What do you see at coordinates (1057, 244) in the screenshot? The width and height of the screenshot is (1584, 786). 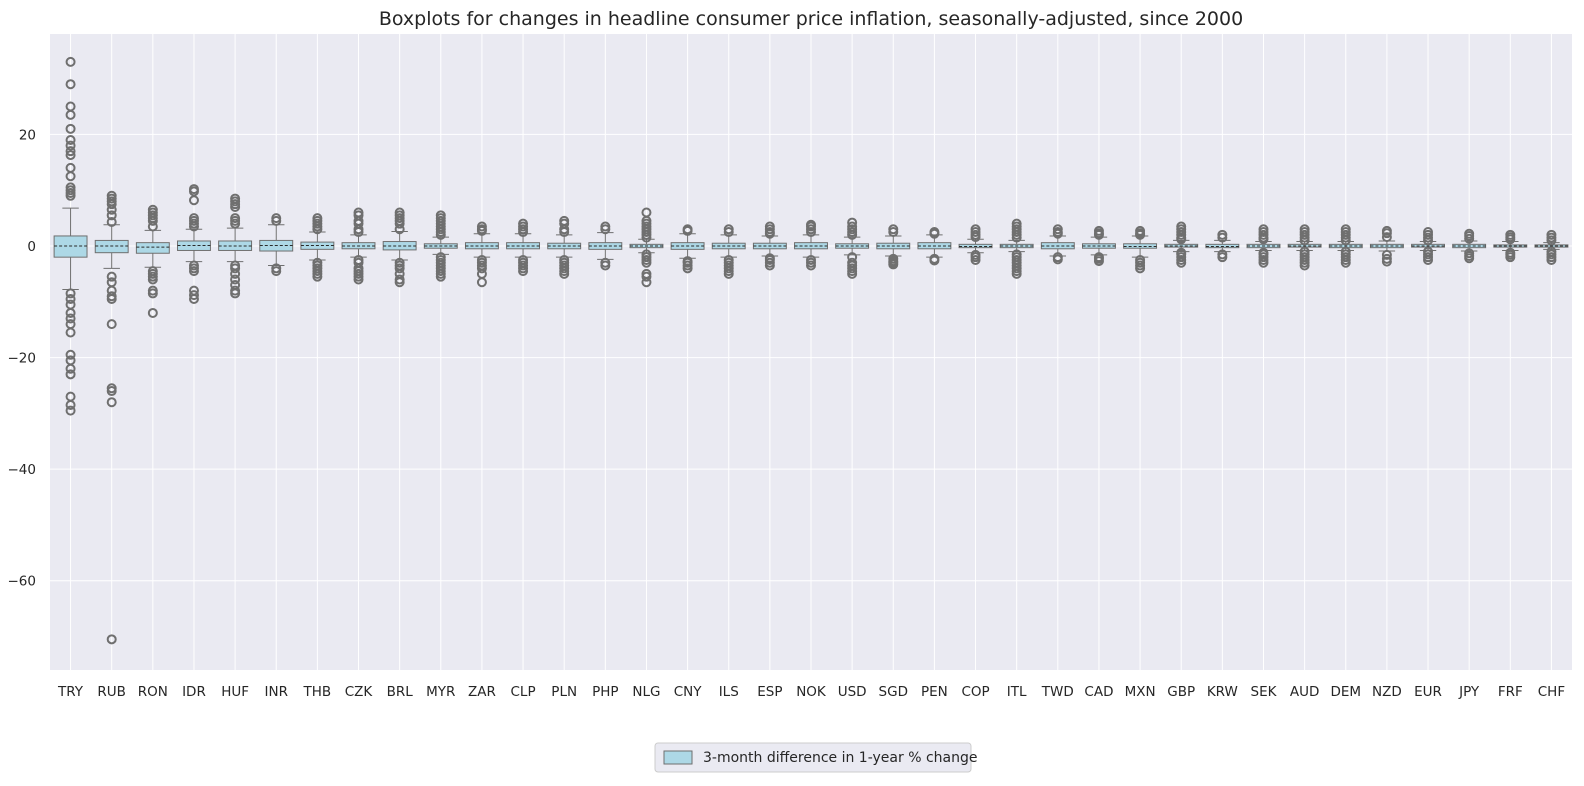 I see `box-twd` at bounding box center [1057, 244].